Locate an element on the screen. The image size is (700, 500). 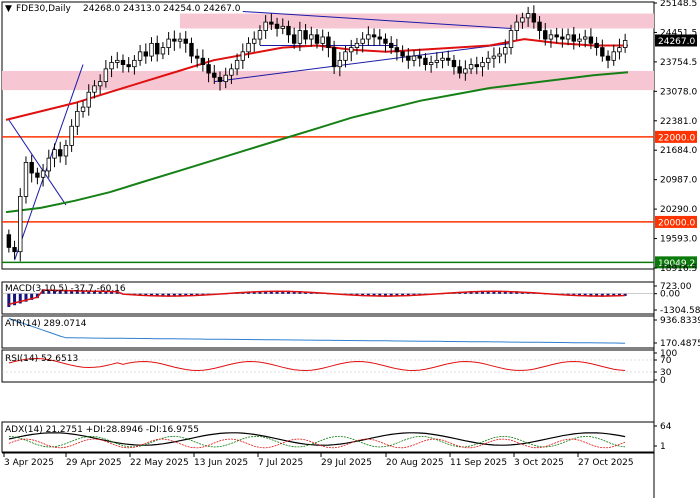
rsi-indicator is located at coordinates (328, 365).